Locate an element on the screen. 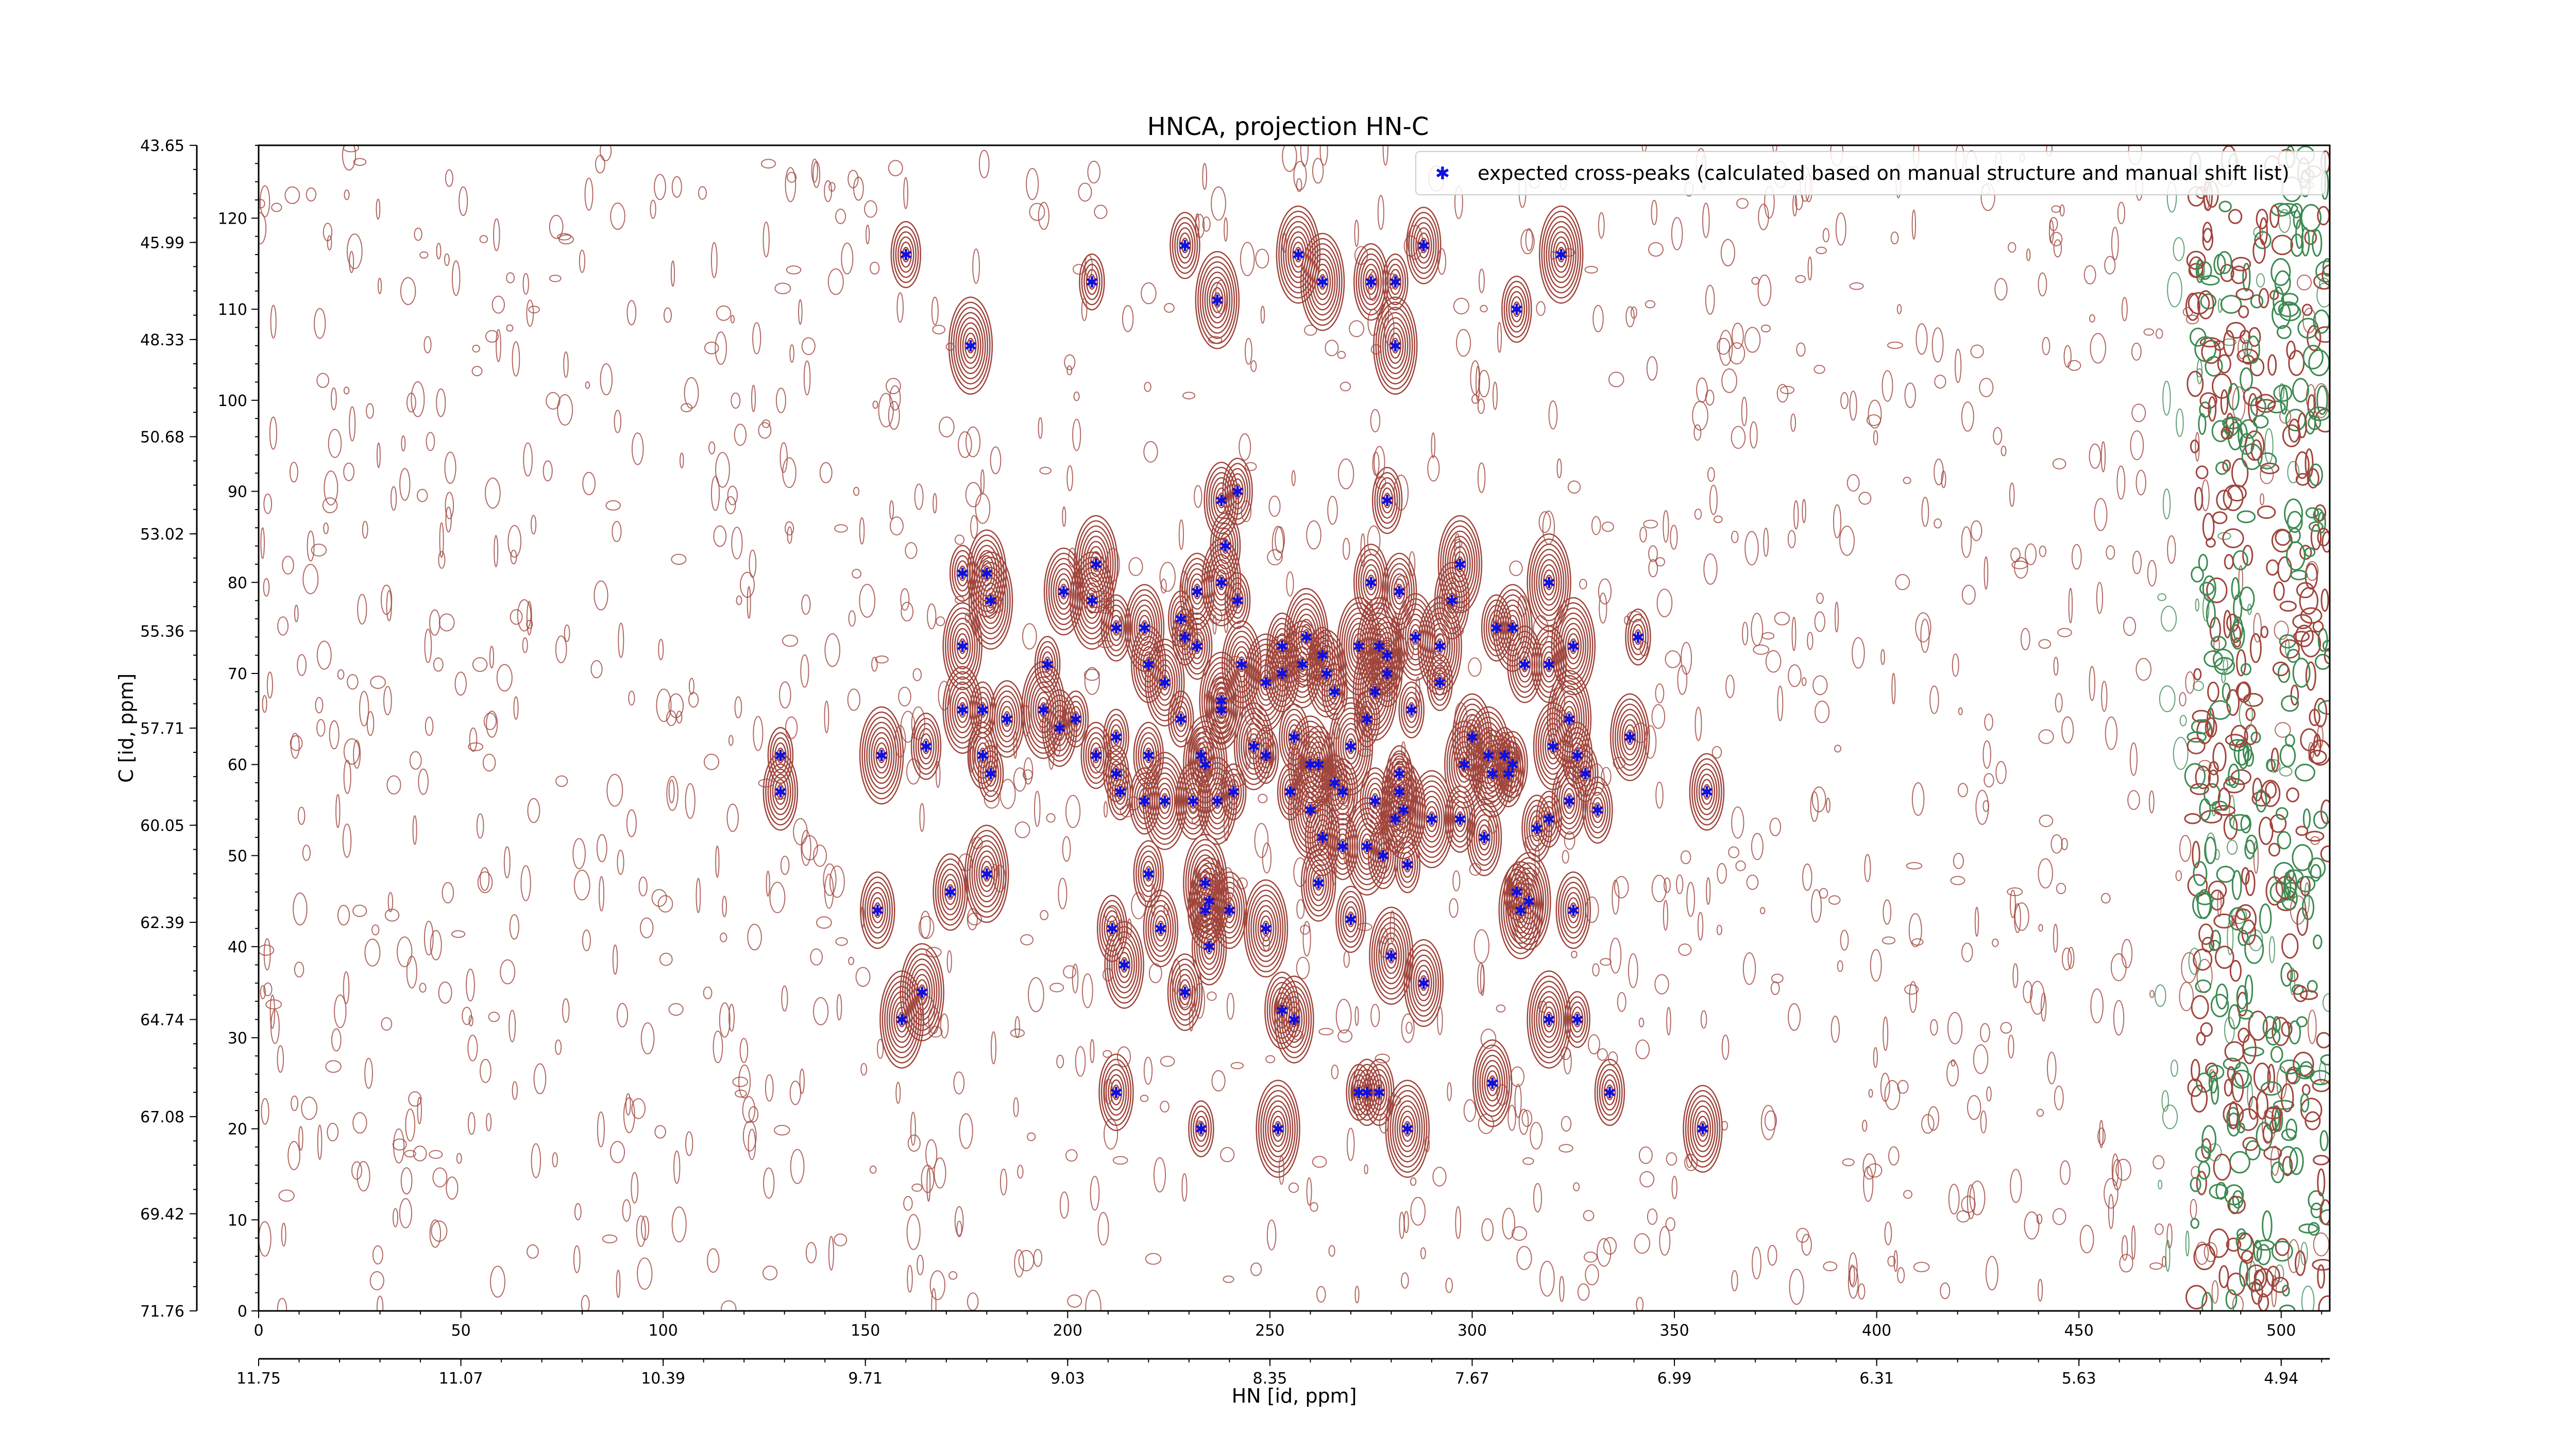  chart-title: HNCA, projection HN-C is located at coordinates (1288, 126).